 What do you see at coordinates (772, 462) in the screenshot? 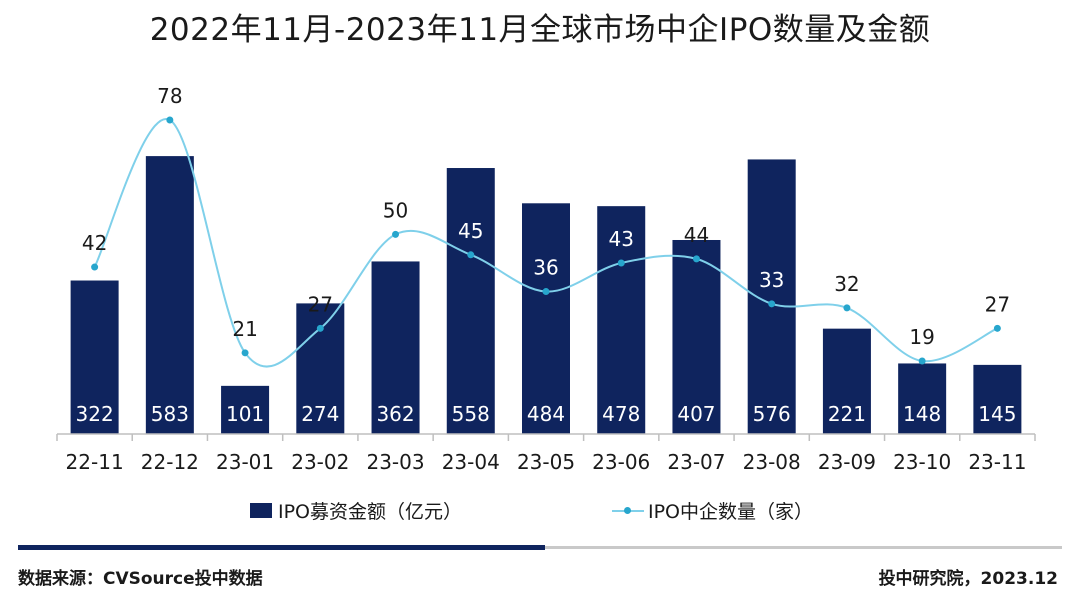
I see `x-category-label: 23-08` at bounding box center [772, 462].